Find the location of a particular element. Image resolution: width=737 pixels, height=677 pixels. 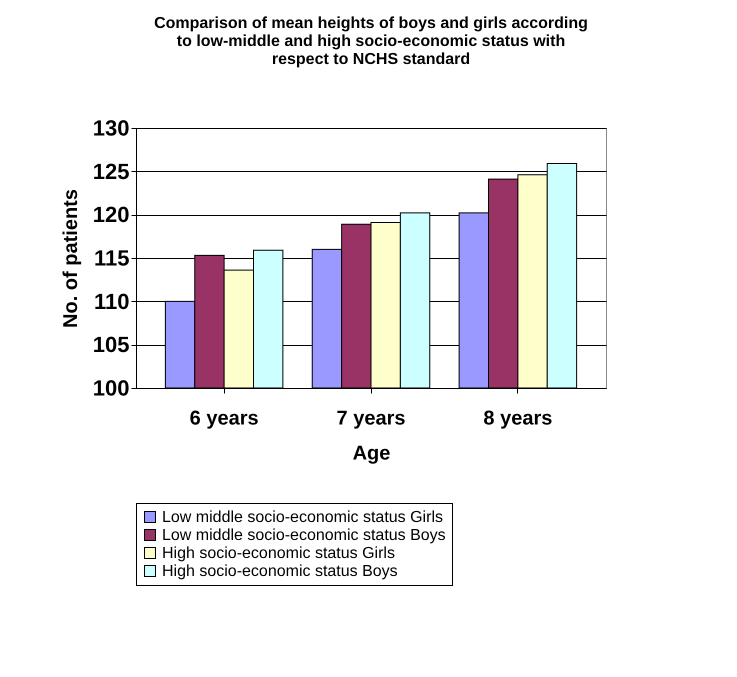

y-tick-label: 110 is located at coordinates (112, 301).